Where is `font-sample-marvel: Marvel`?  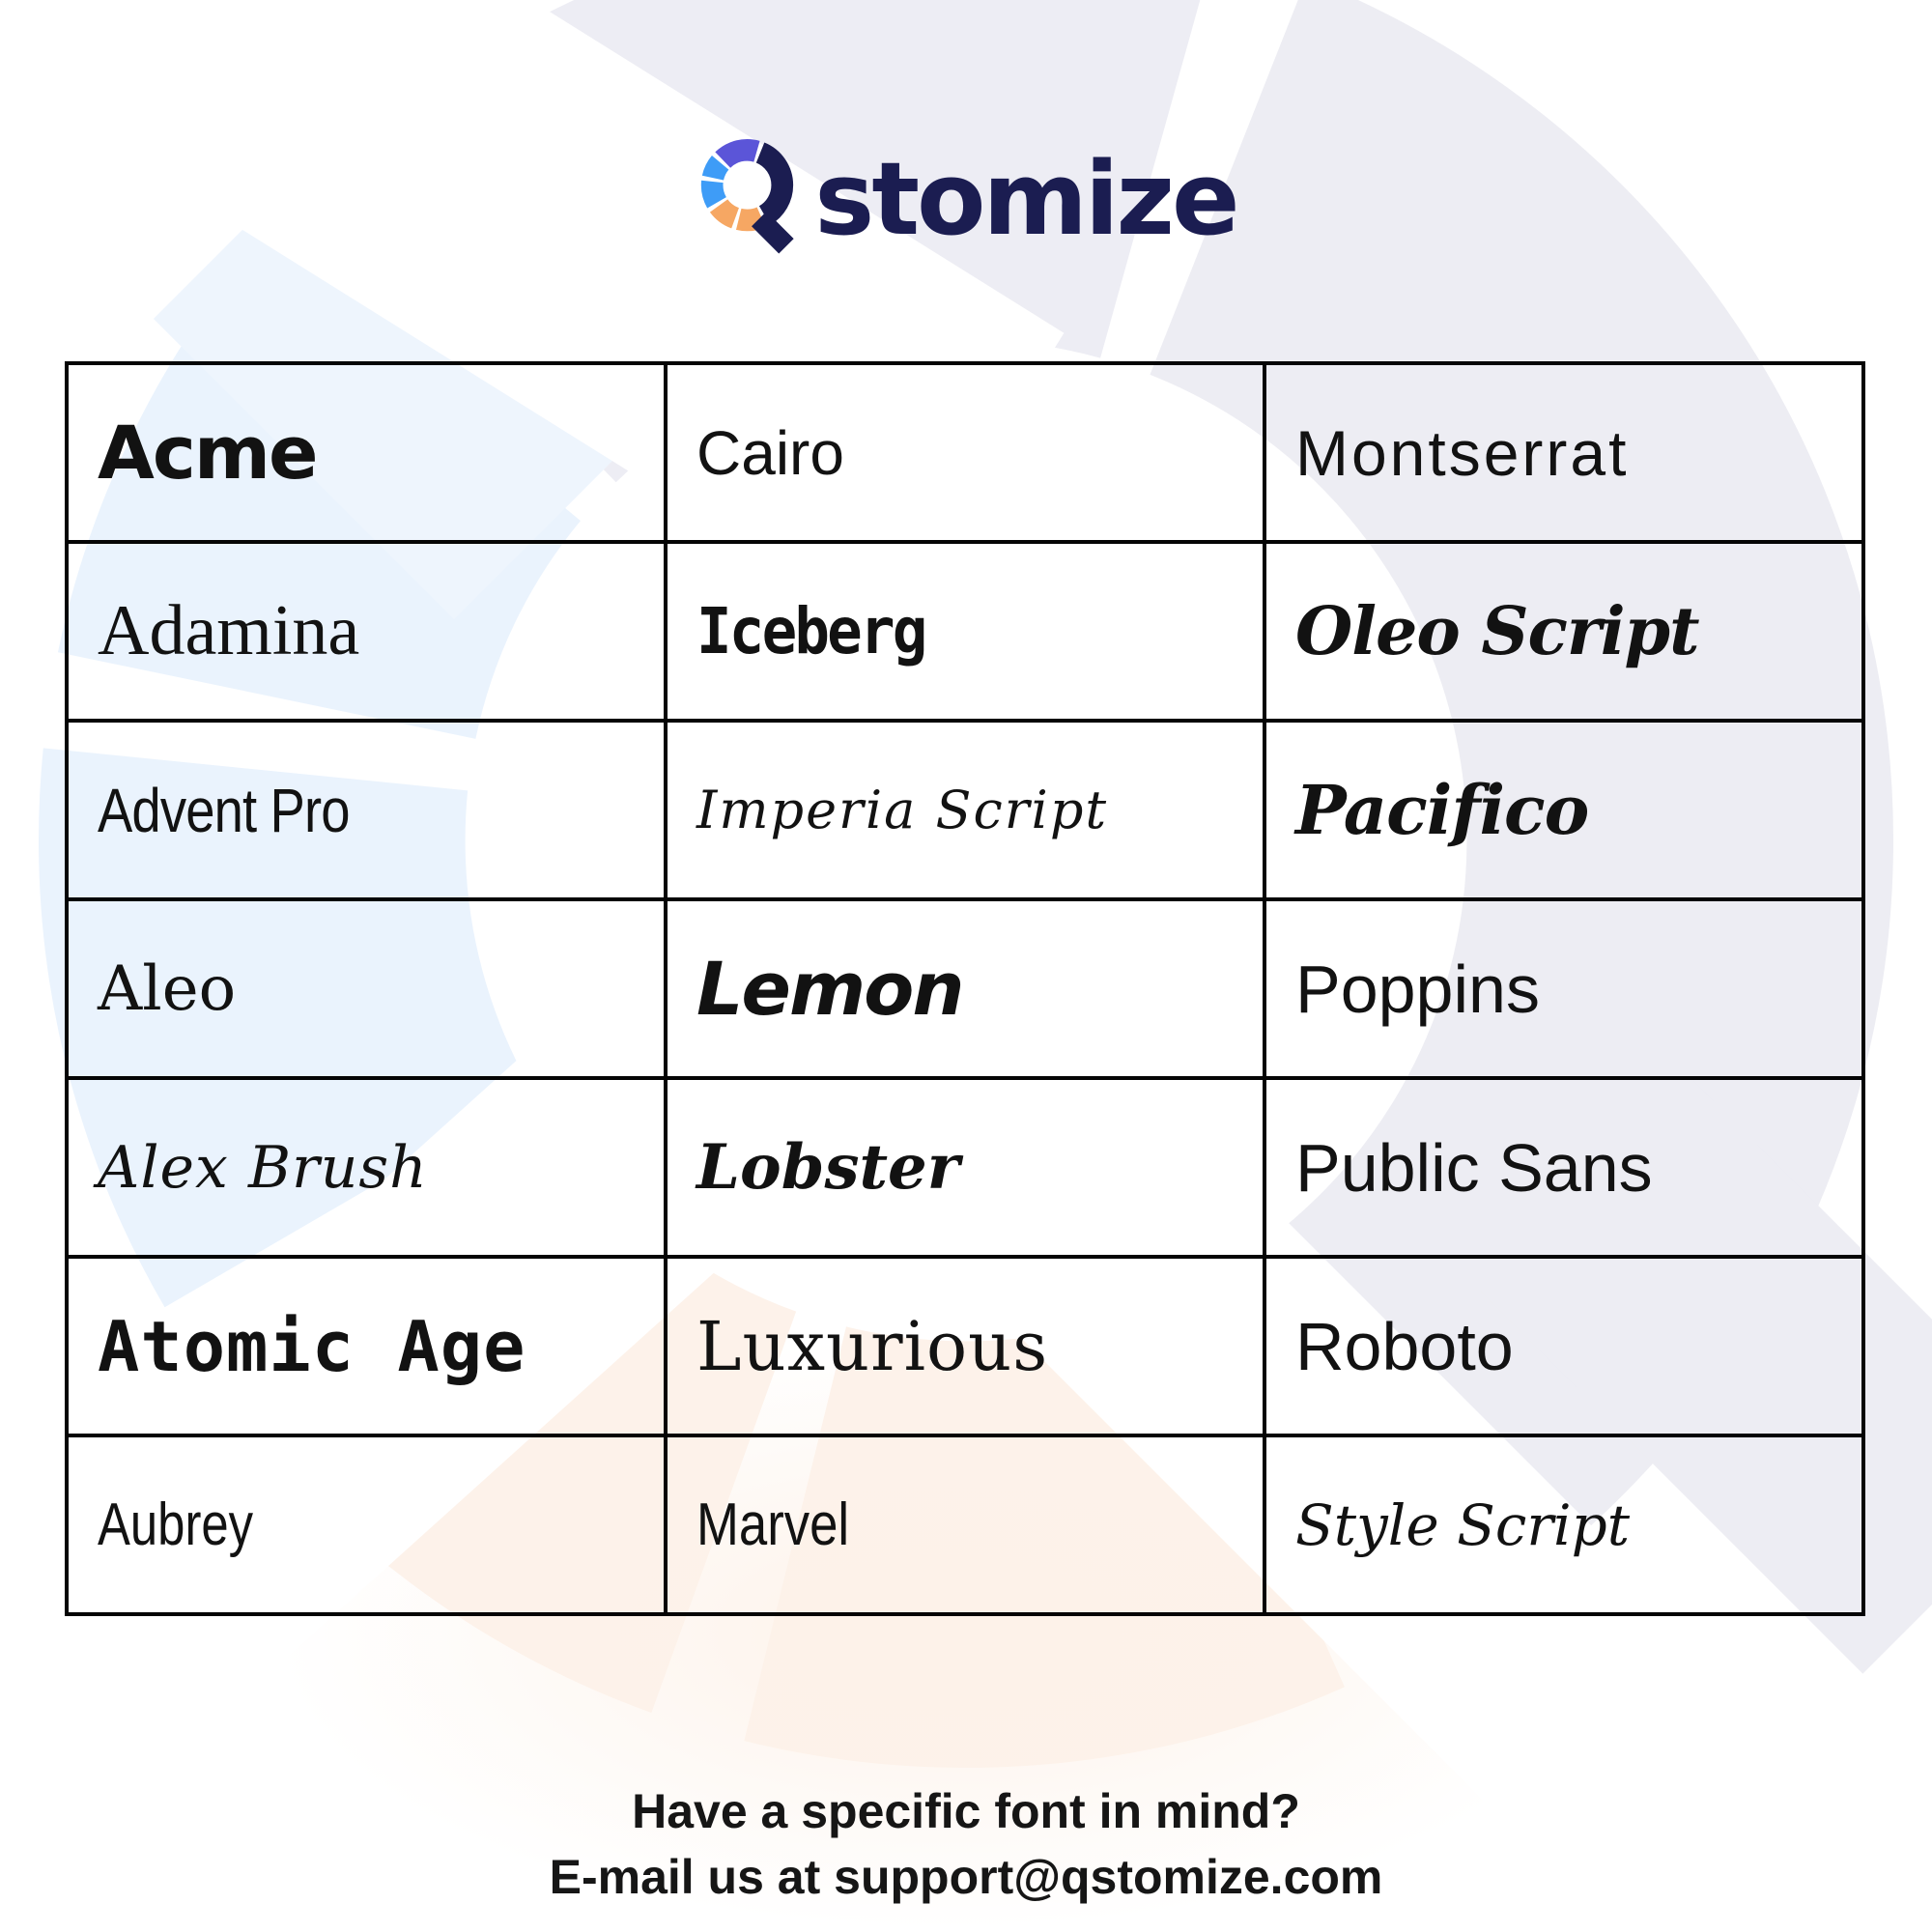
font-sample-marvel: Marvel is located at coordinates (773, 1525).